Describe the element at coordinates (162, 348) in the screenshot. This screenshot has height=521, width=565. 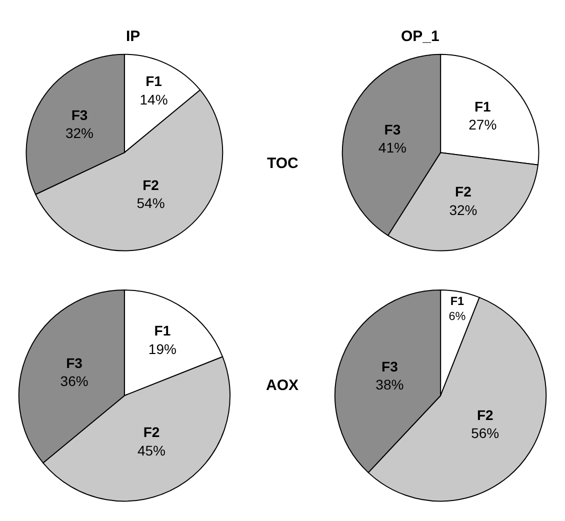
I see `data-label: 19%` at that location.